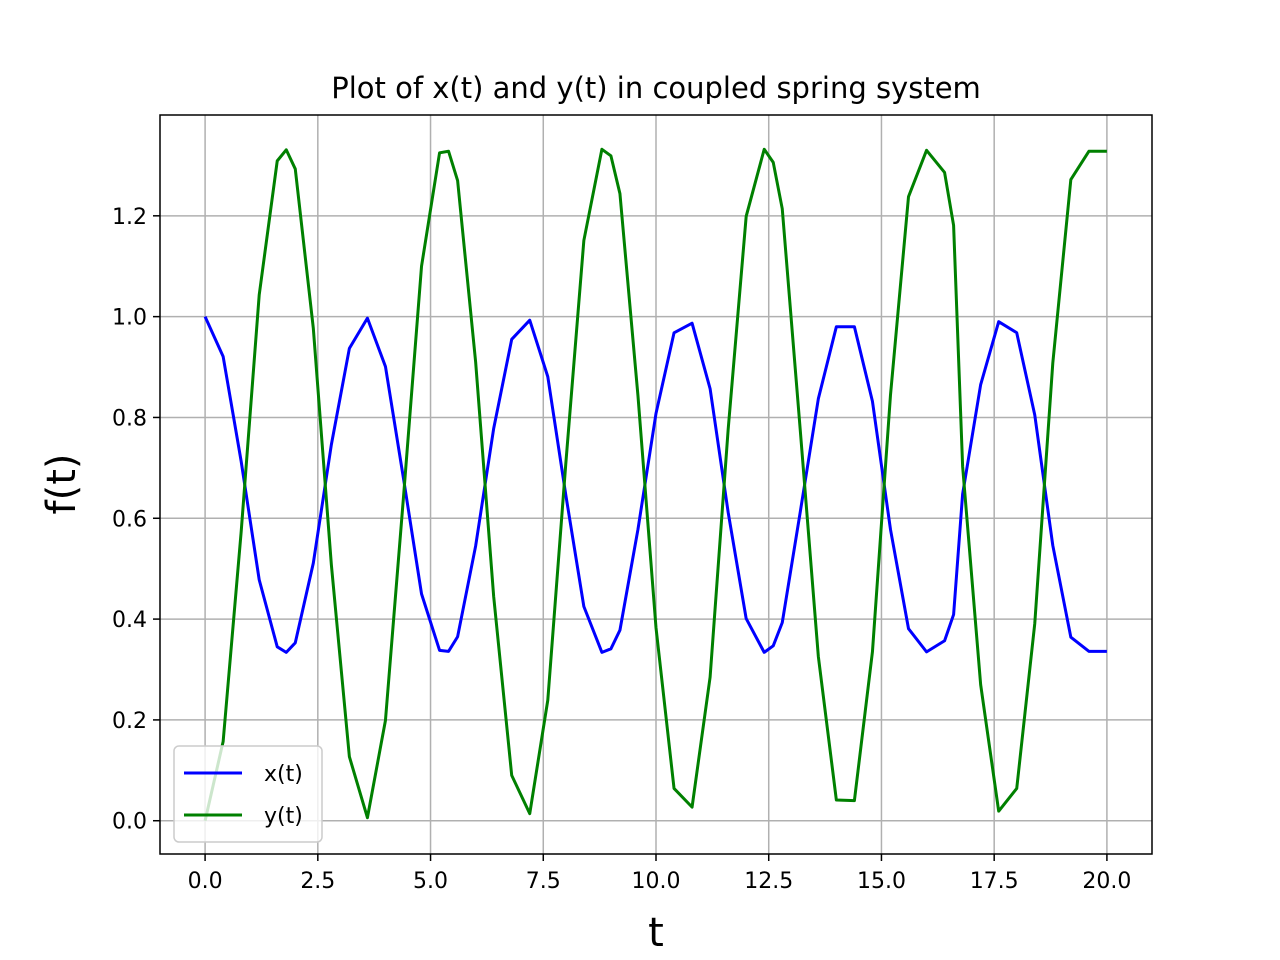  What do you see at coordinates (283, 774) in the screenshot?
I see `legend-entry-label: x(t)` at bounding box center [283, 774].